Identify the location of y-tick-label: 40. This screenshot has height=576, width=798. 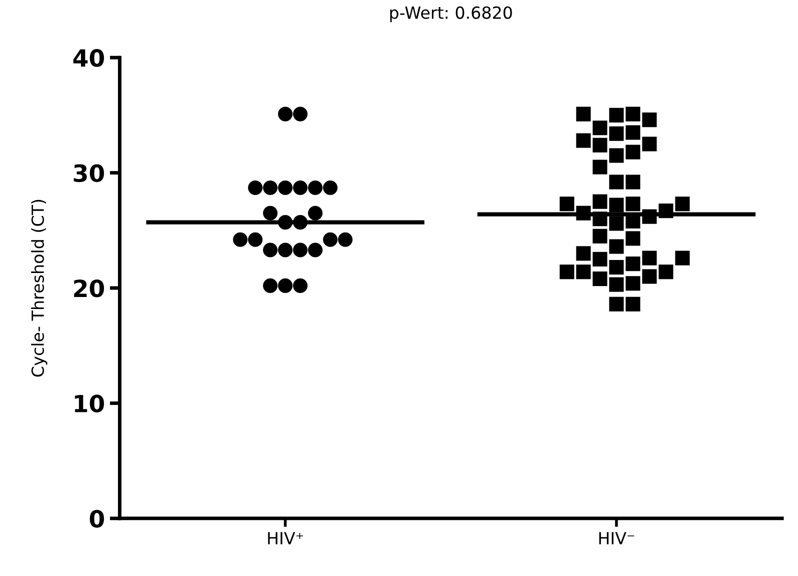
(88, 58).